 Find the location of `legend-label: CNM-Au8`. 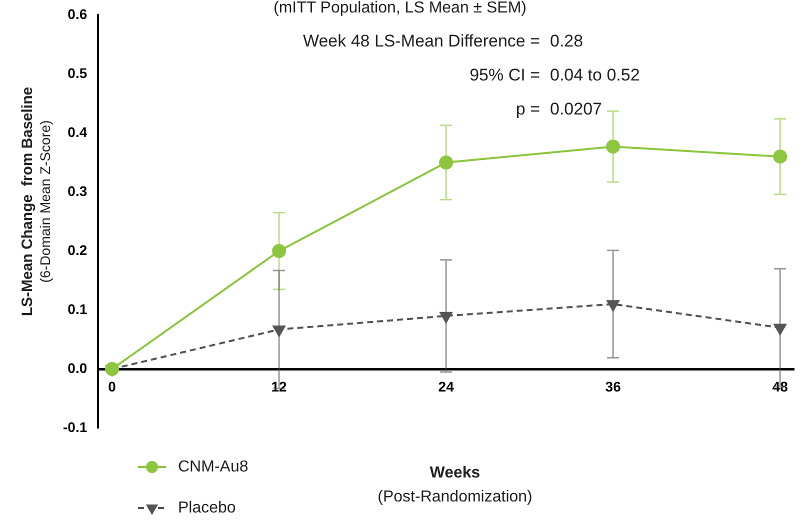

legend-label: CNM-Au8 is located at coordinates (213, 467).